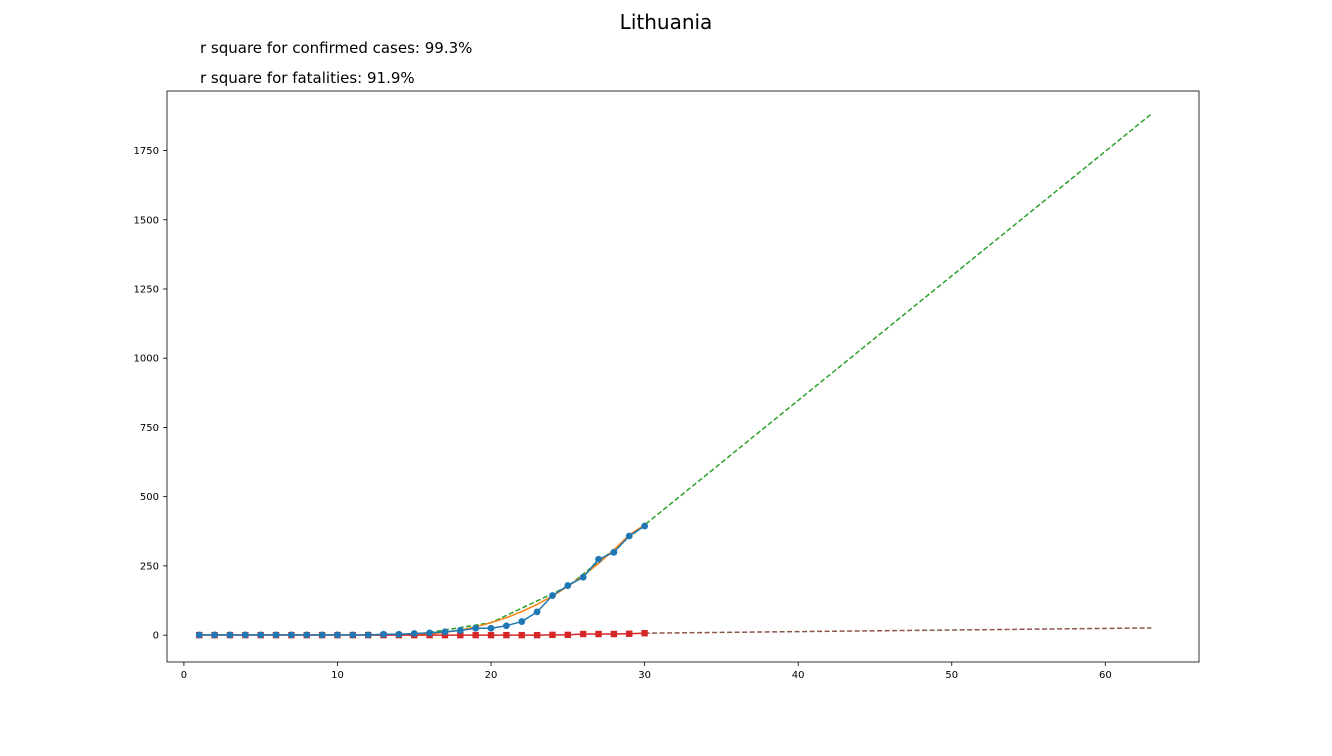 This screenshot has width=1332, height=756. I want to click on y-tick-label: 1000, so click(146, 359).